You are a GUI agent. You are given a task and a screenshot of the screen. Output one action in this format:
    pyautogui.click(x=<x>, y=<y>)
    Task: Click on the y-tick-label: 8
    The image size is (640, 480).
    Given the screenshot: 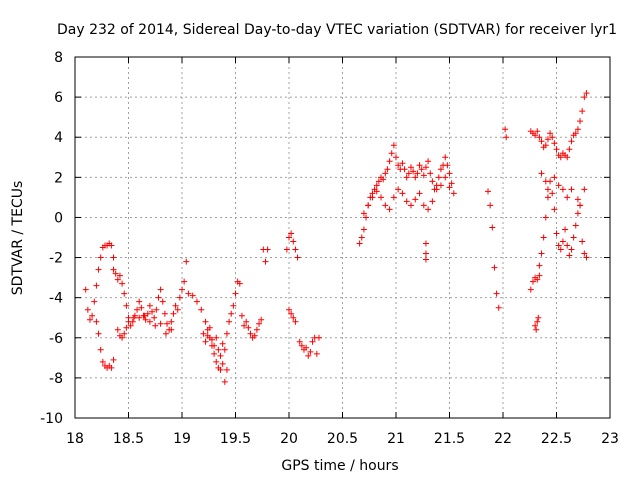 What is the action you would take?
    pyautogui.click(x=58, y=58)
    